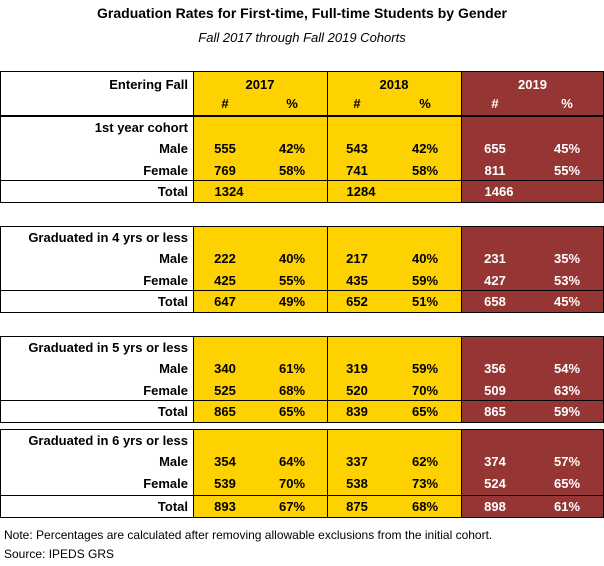  I want to click on count-cell-2019: 231, so click(495, 258).